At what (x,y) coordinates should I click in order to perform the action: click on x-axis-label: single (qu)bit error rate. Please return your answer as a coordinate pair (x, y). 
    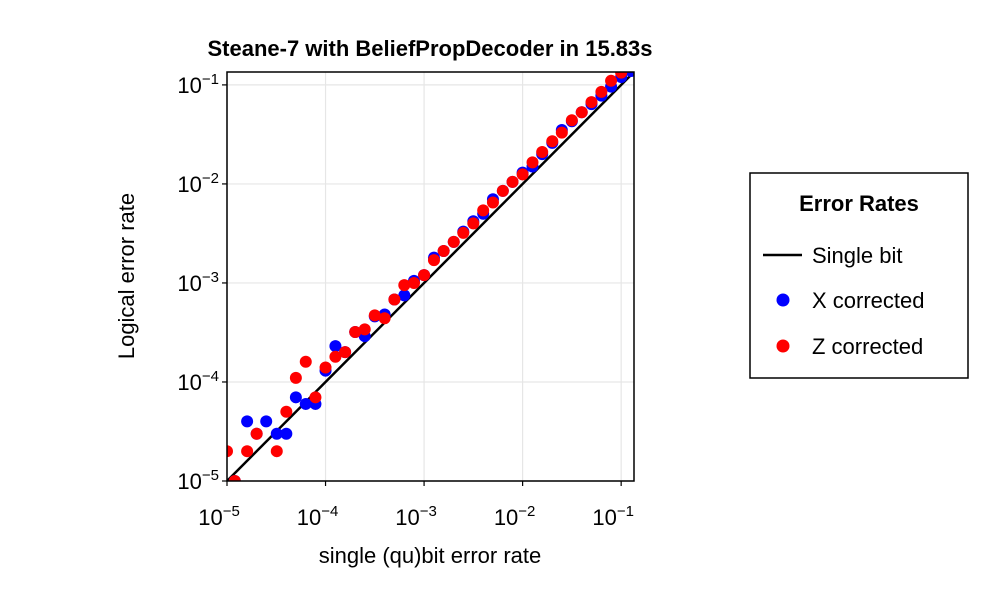
    Looking at the image, I should click on (430, 555).